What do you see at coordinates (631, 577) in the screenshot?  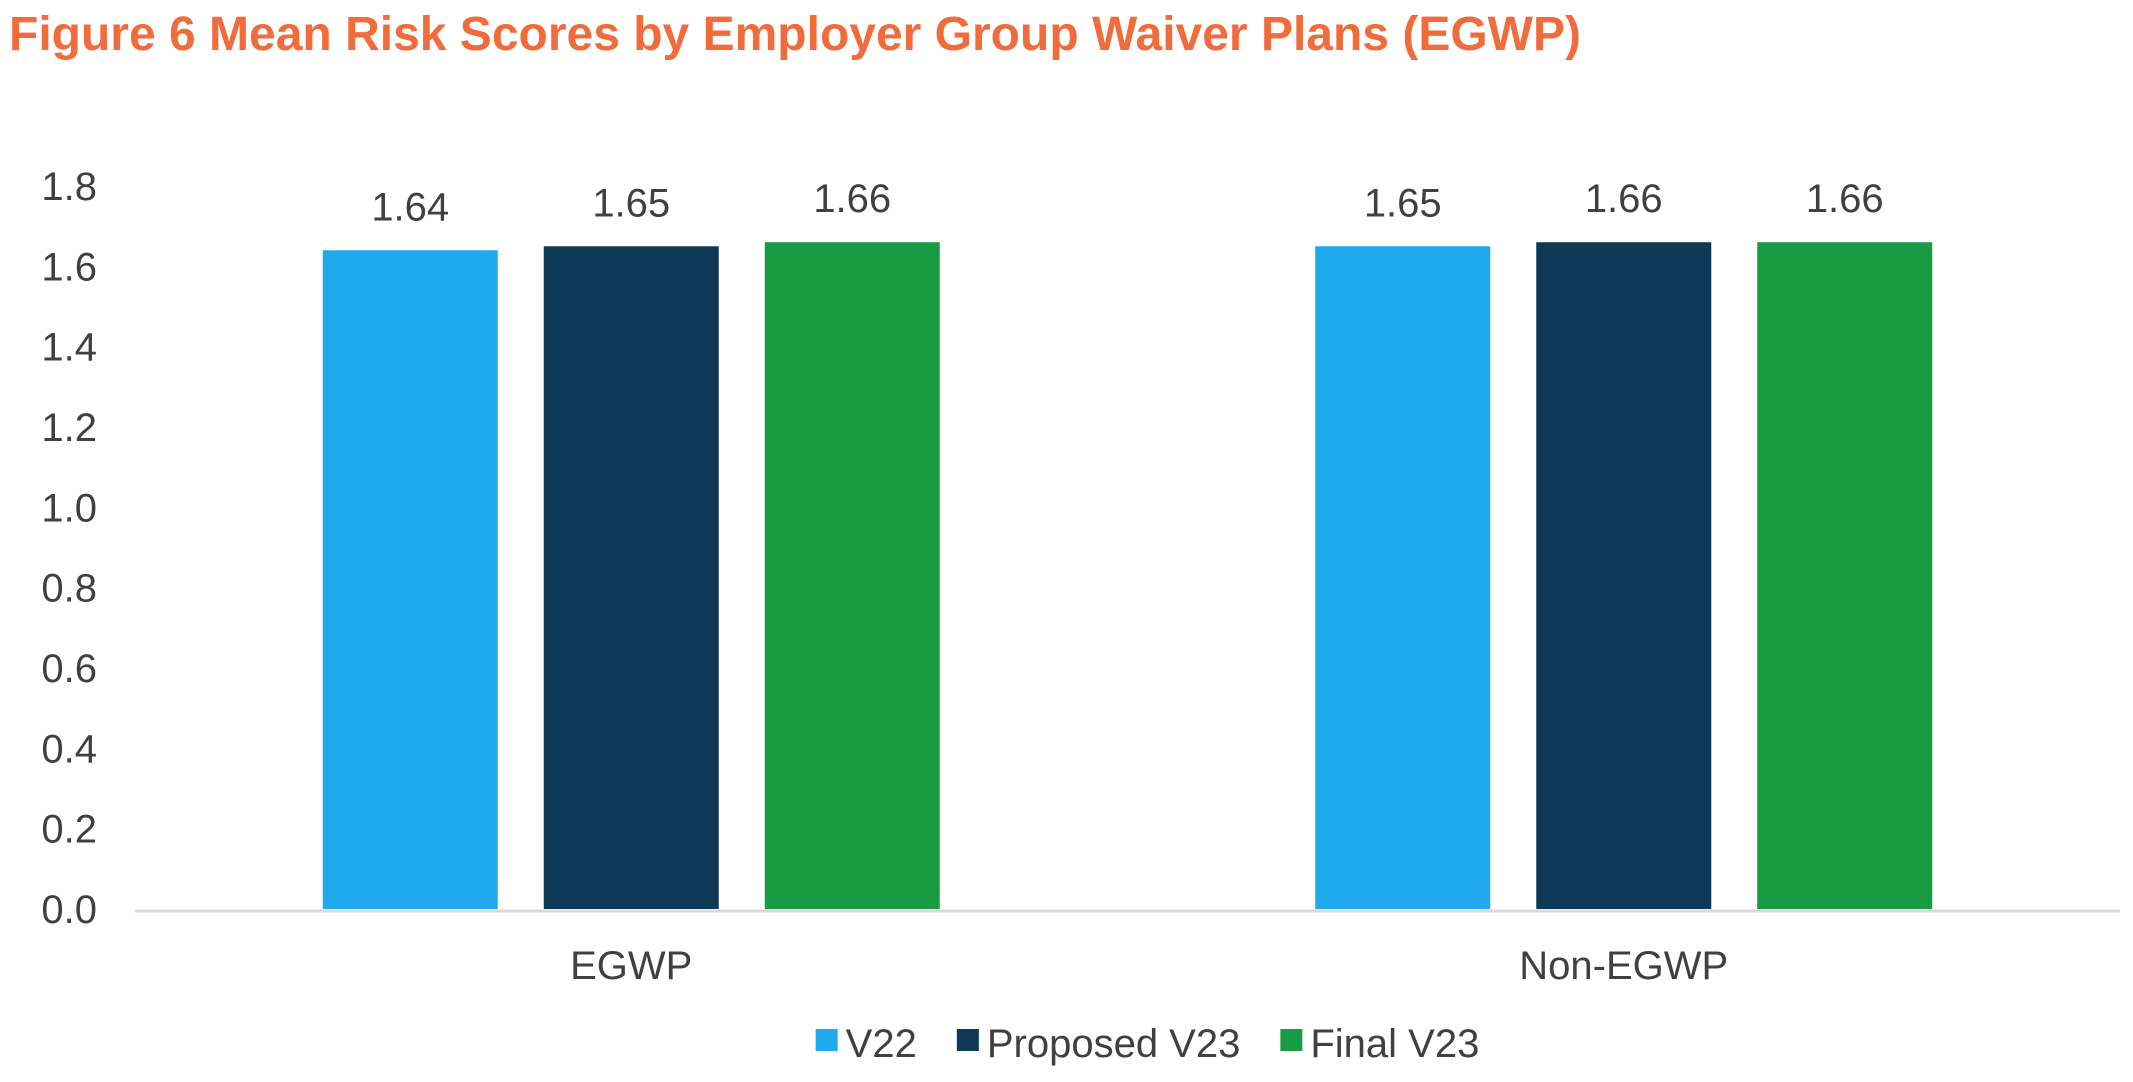 I see `bar-proposed-v23-egwp` at bounding box center [631, 577].